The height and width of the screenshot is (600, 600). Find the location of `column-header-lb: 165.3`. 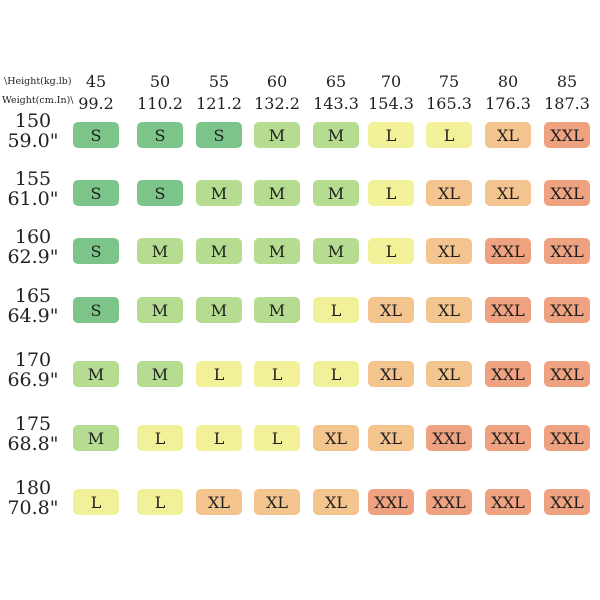

column-header-lb: 165.3 is located at coordinates (449, 103).